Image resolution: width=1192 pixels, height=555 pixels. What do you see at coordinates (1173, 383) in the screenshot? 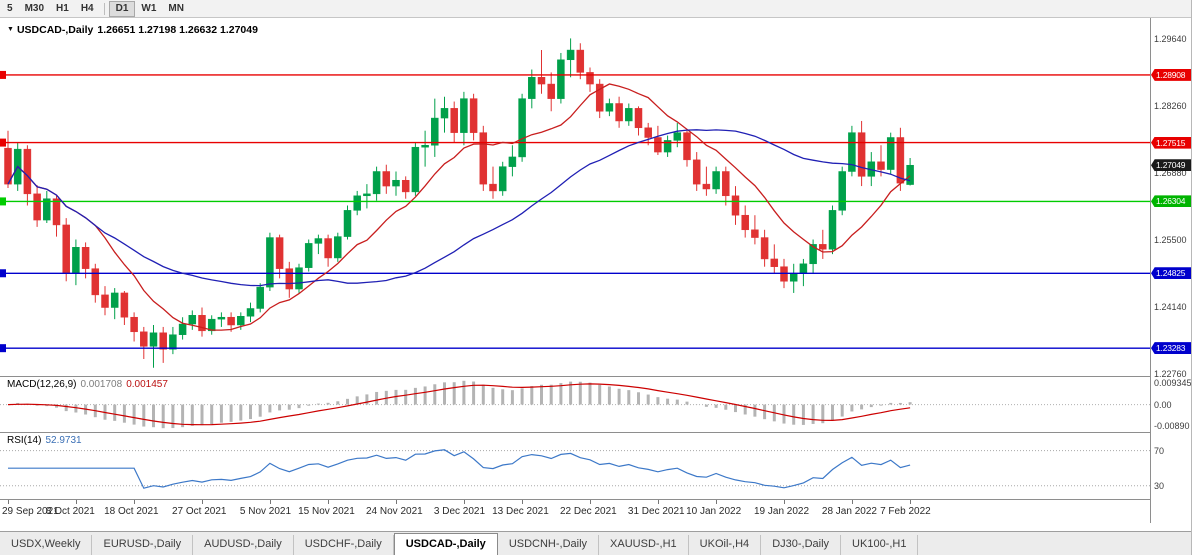
I see `macd-axis-max: 0.009345` at bounding box center [1173, 383].